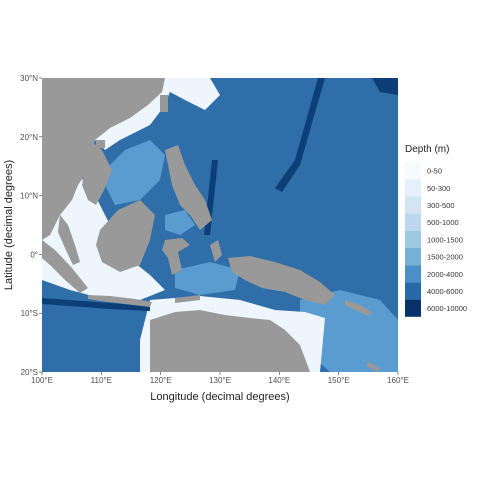  What do you see at coordinates (300, 135) in the screenshot?
I see `mariana-trench` at bounding box center [300, 135].